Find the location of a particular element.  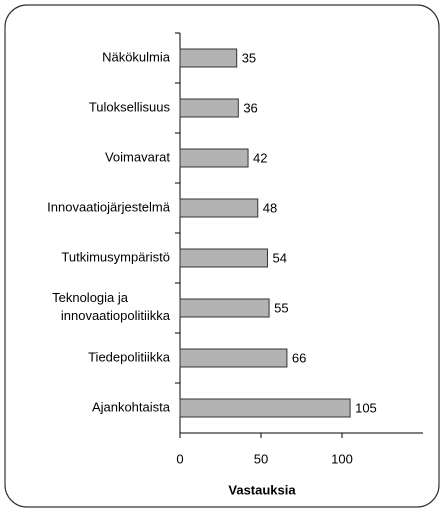

x-tick-label: 100 is located at coordinates (342, 458).